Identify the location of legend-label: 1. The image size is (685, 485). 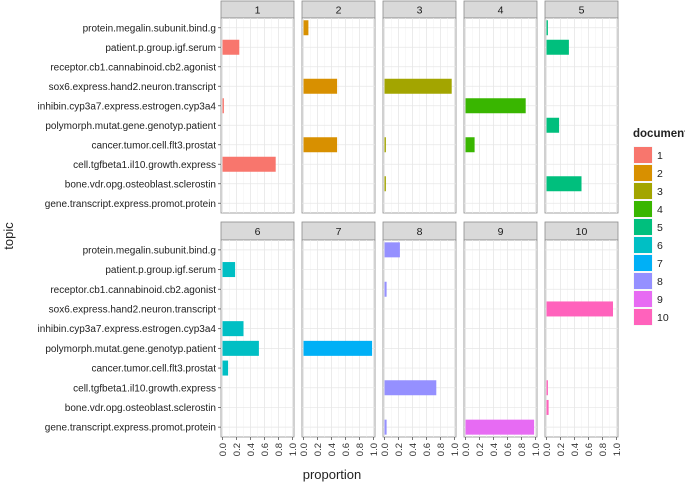
(660, 156).